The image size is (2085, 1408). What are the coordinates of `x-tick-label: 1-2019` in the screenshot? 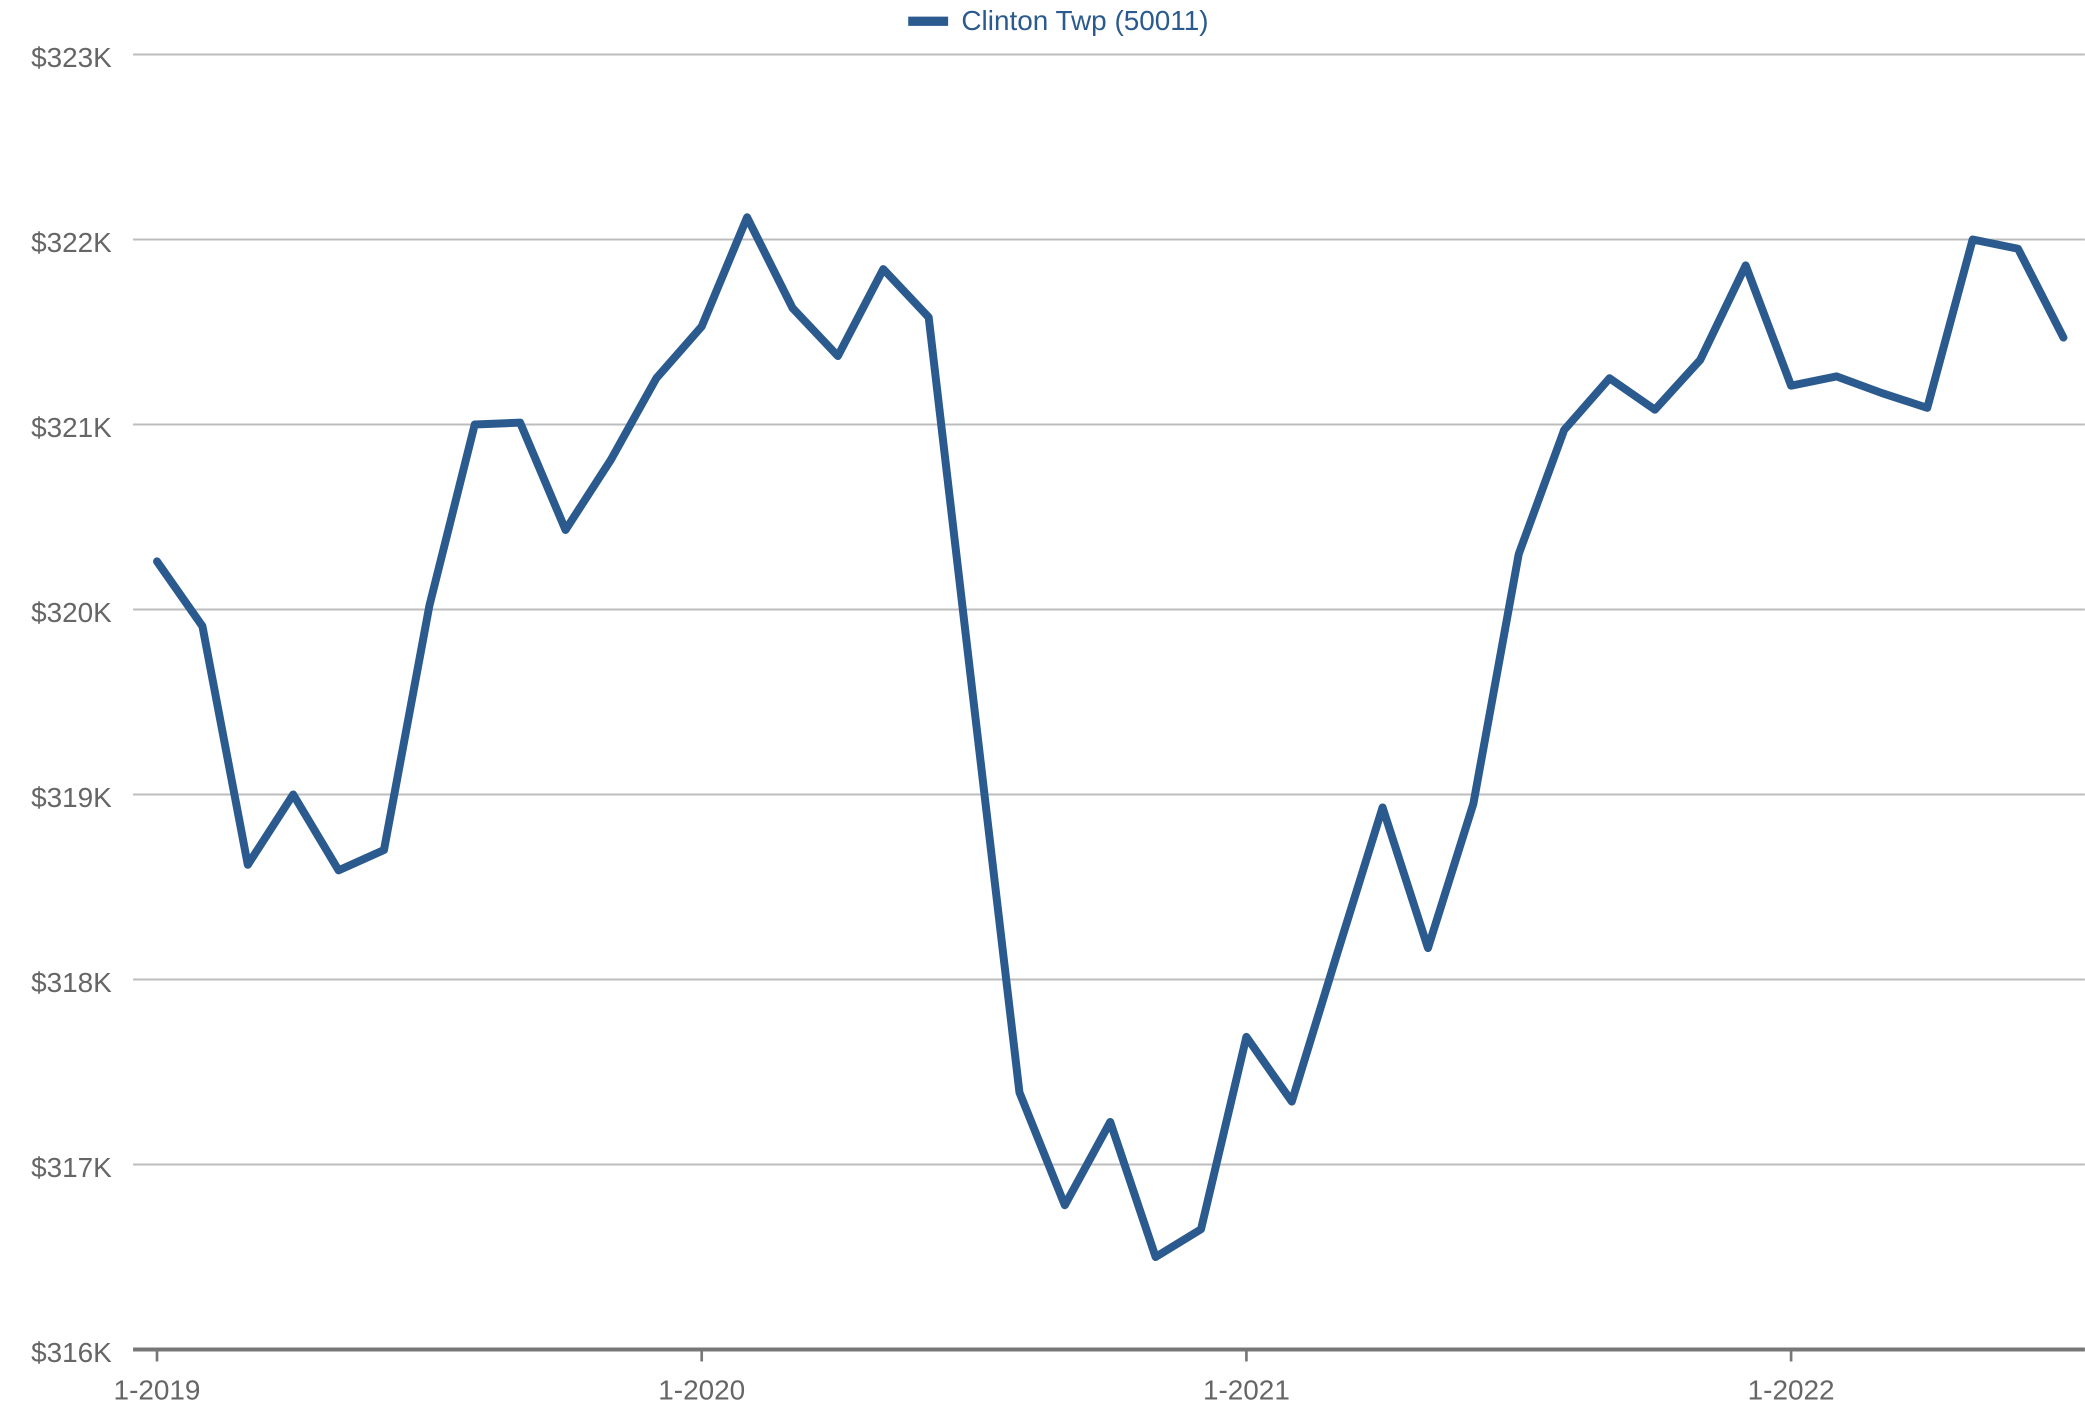 It's located at (157, 1389).